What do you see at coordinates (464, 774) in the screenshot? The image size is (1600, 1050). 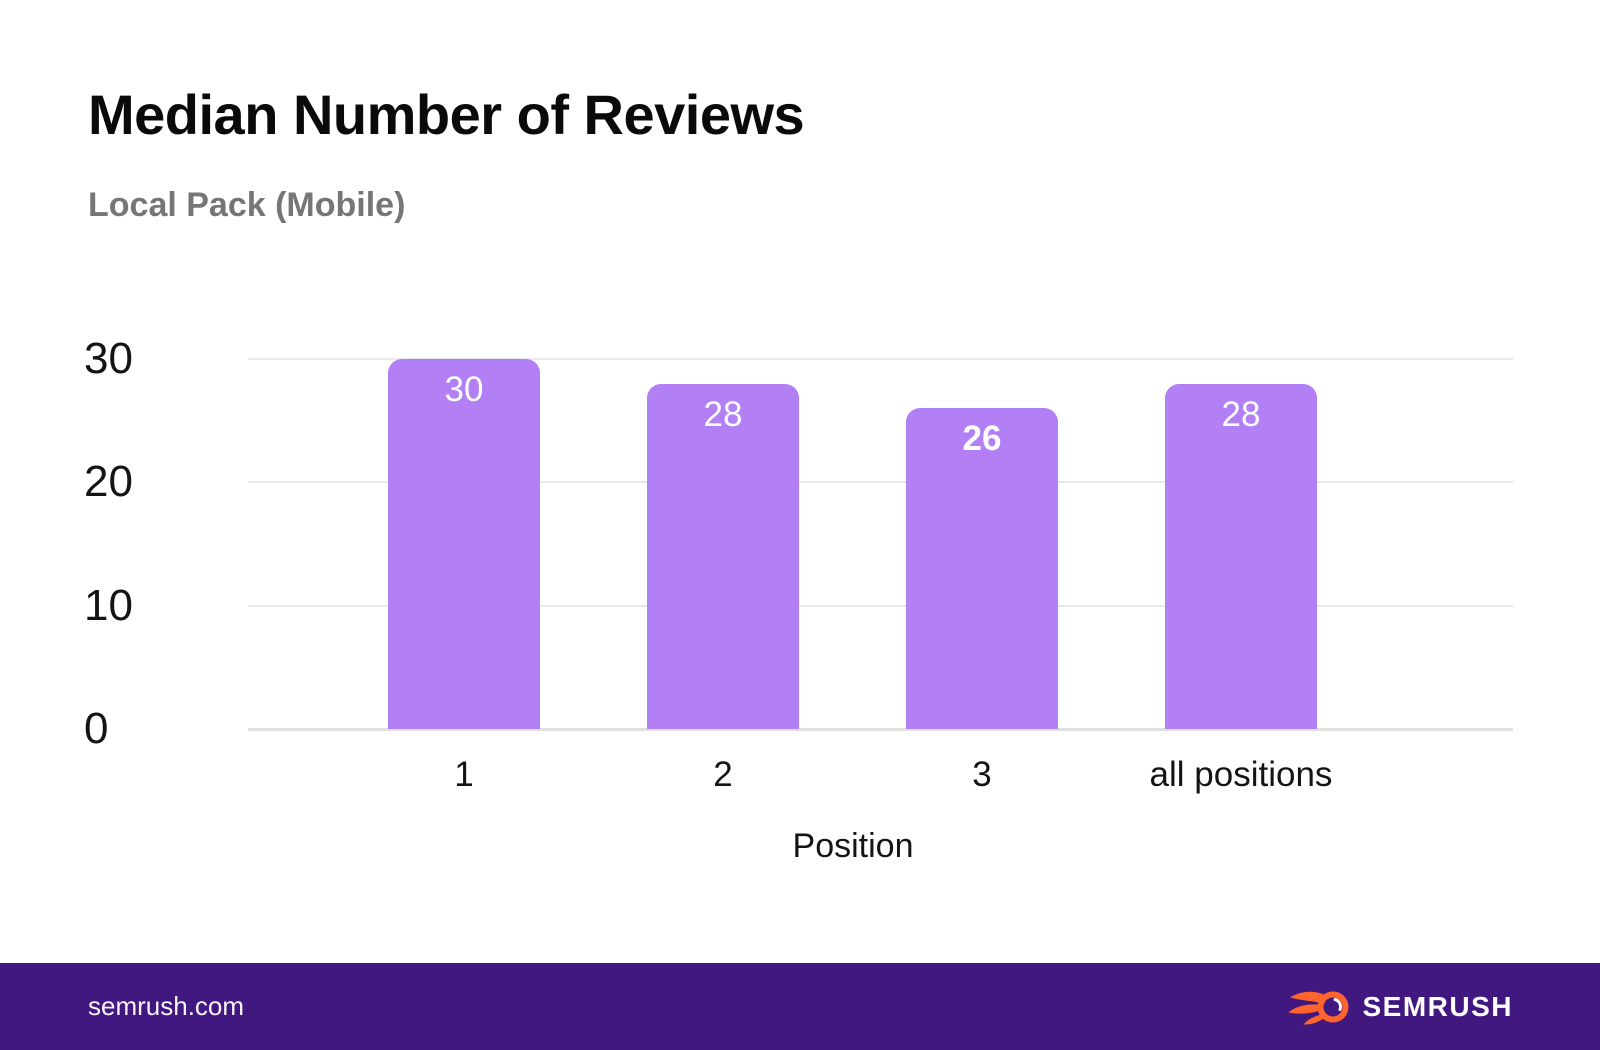 I see `x-axis-tick-1: 1` at bounding box center [464, 774].